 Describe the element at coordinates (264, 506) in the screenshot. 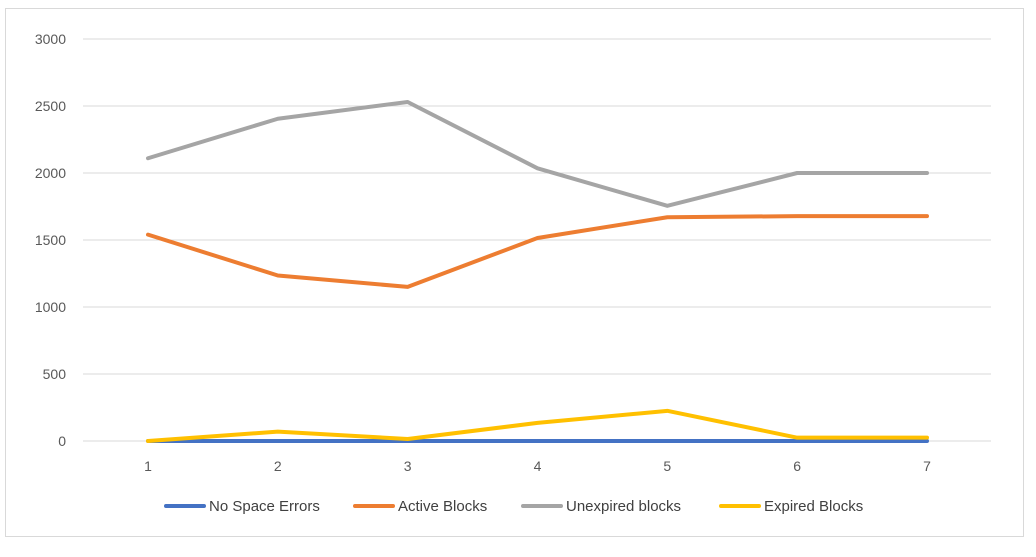

I see `legend-label: No Space Errors` at that location.